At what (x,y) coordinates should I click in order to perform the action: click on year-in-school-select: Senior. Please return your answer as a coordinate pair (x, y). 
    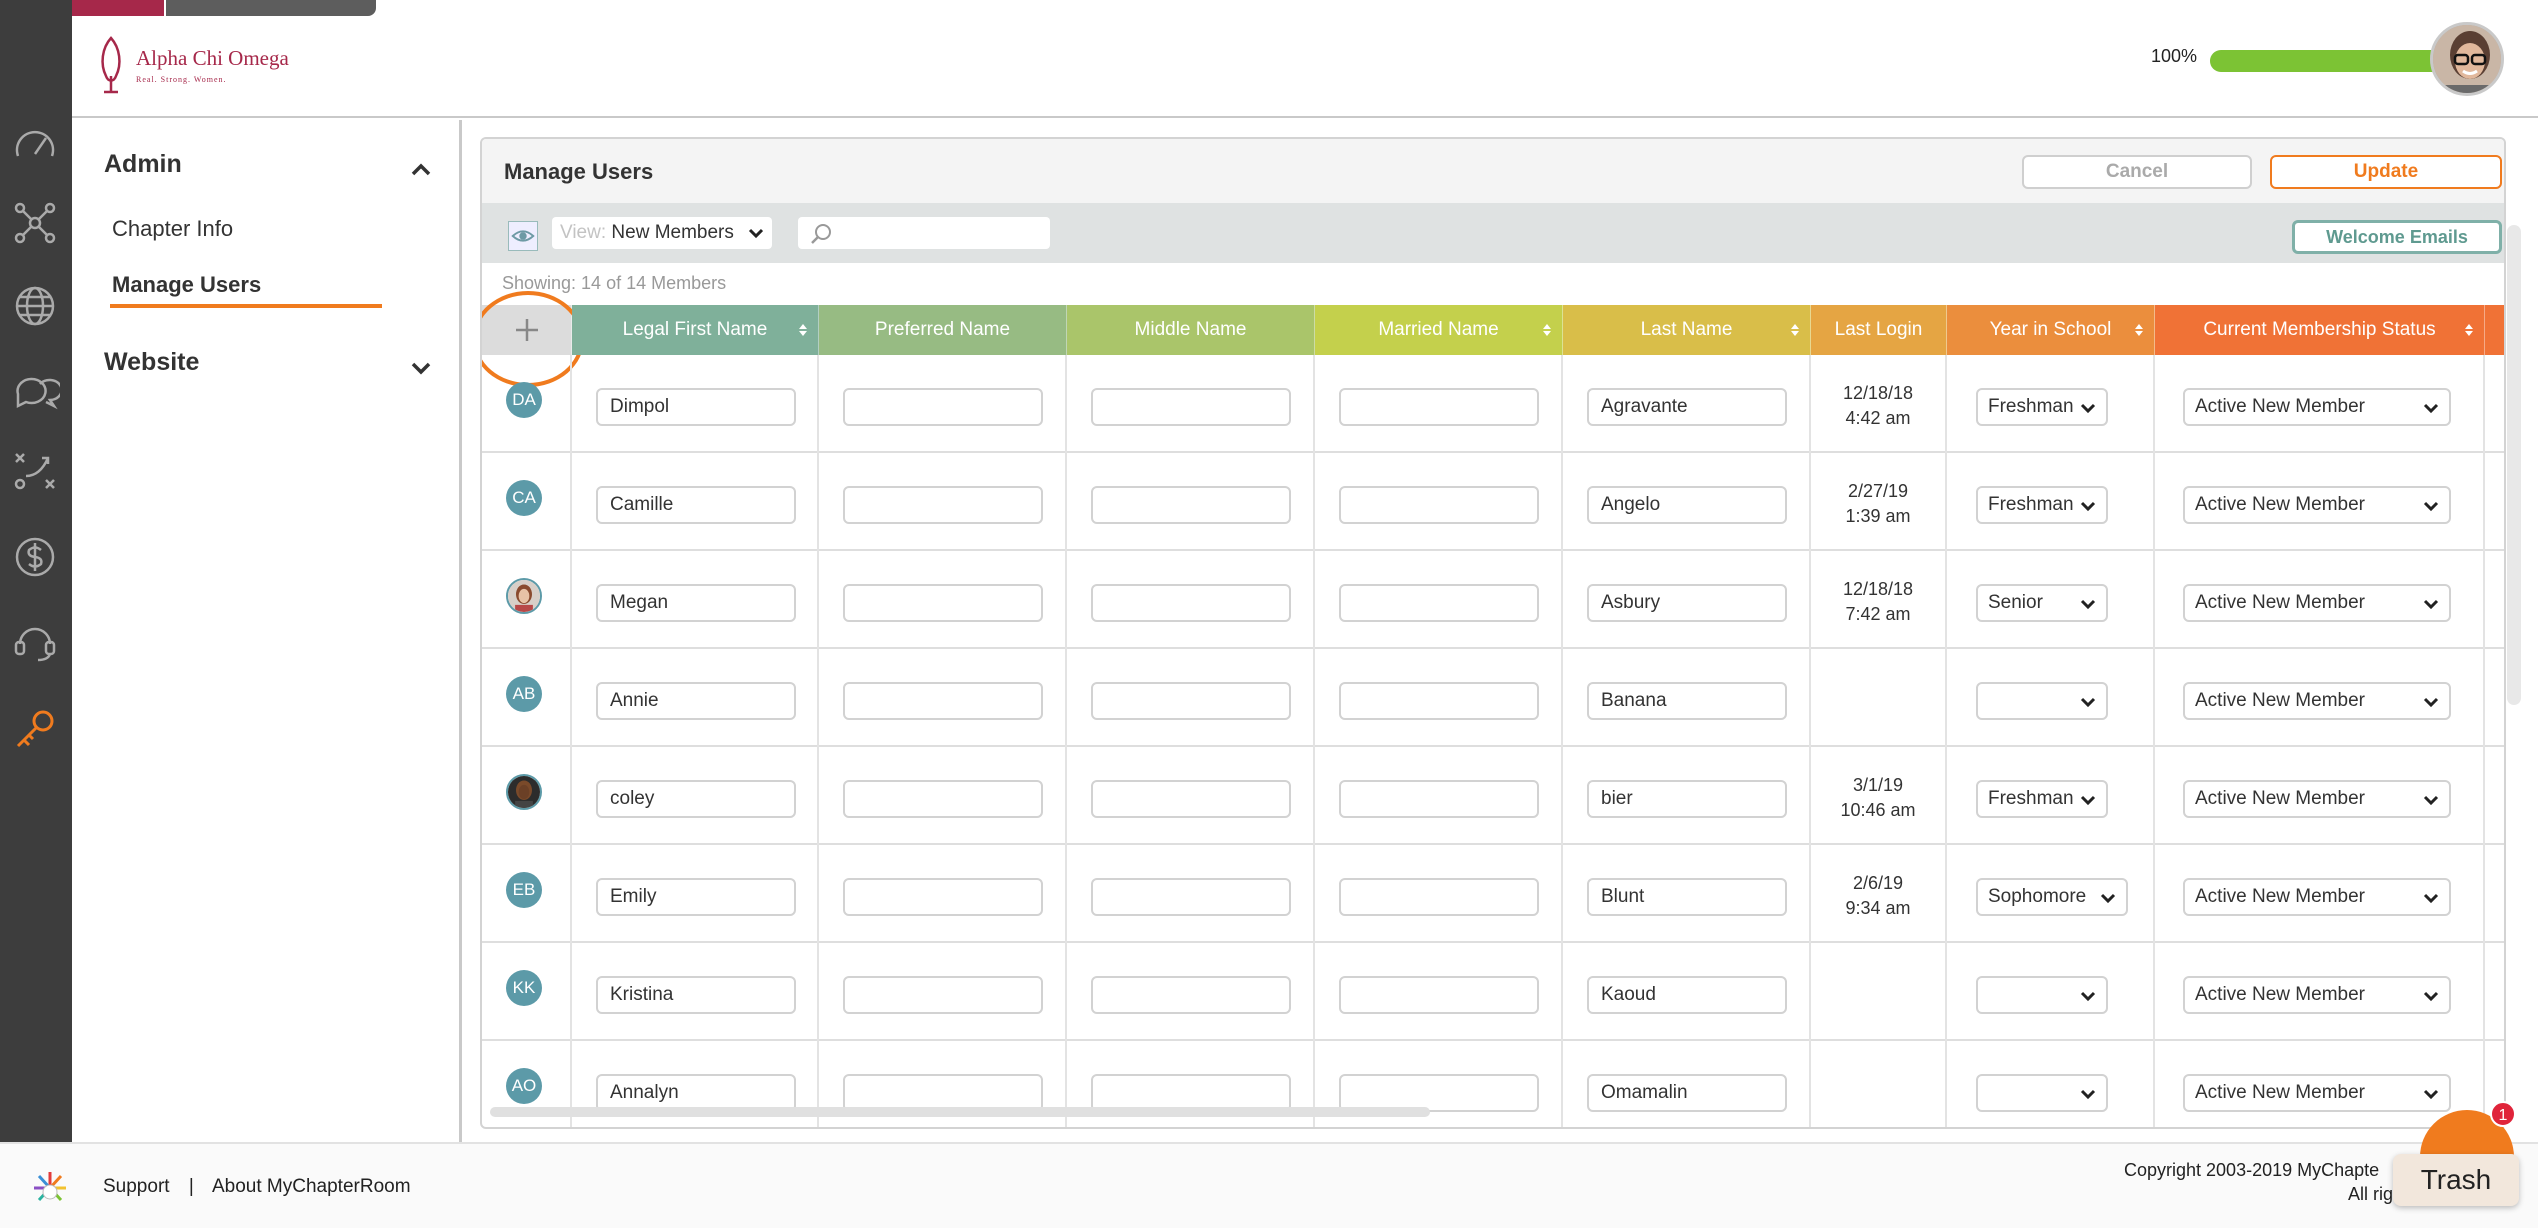
    Looking at the image, I should click on (2042, 603).